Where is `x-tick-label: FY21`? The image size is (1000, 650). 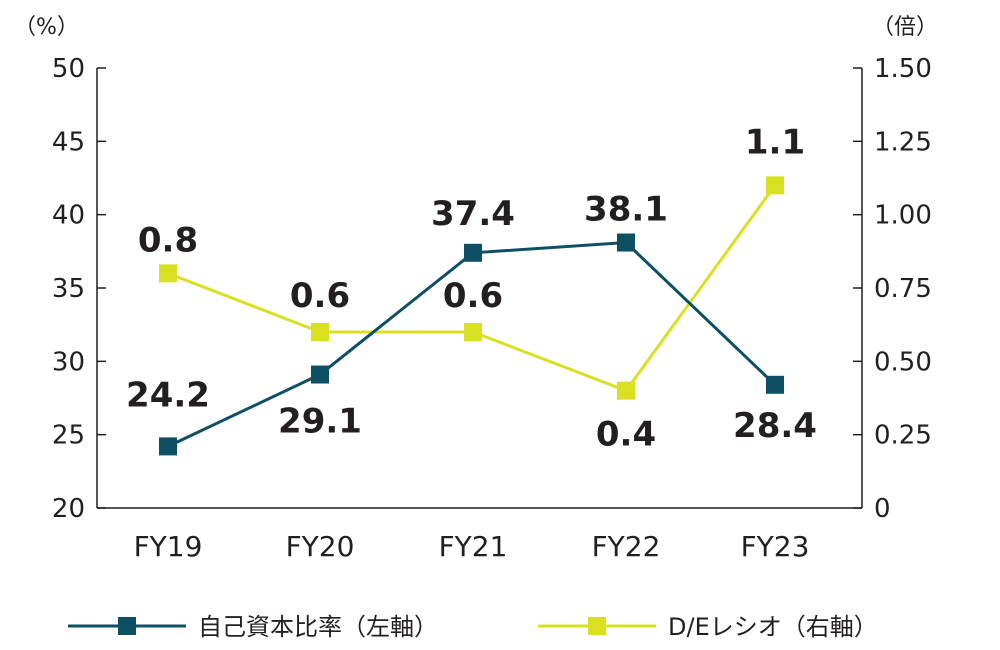
x-tick-label: FY21 is located at coordinates (473, 546).